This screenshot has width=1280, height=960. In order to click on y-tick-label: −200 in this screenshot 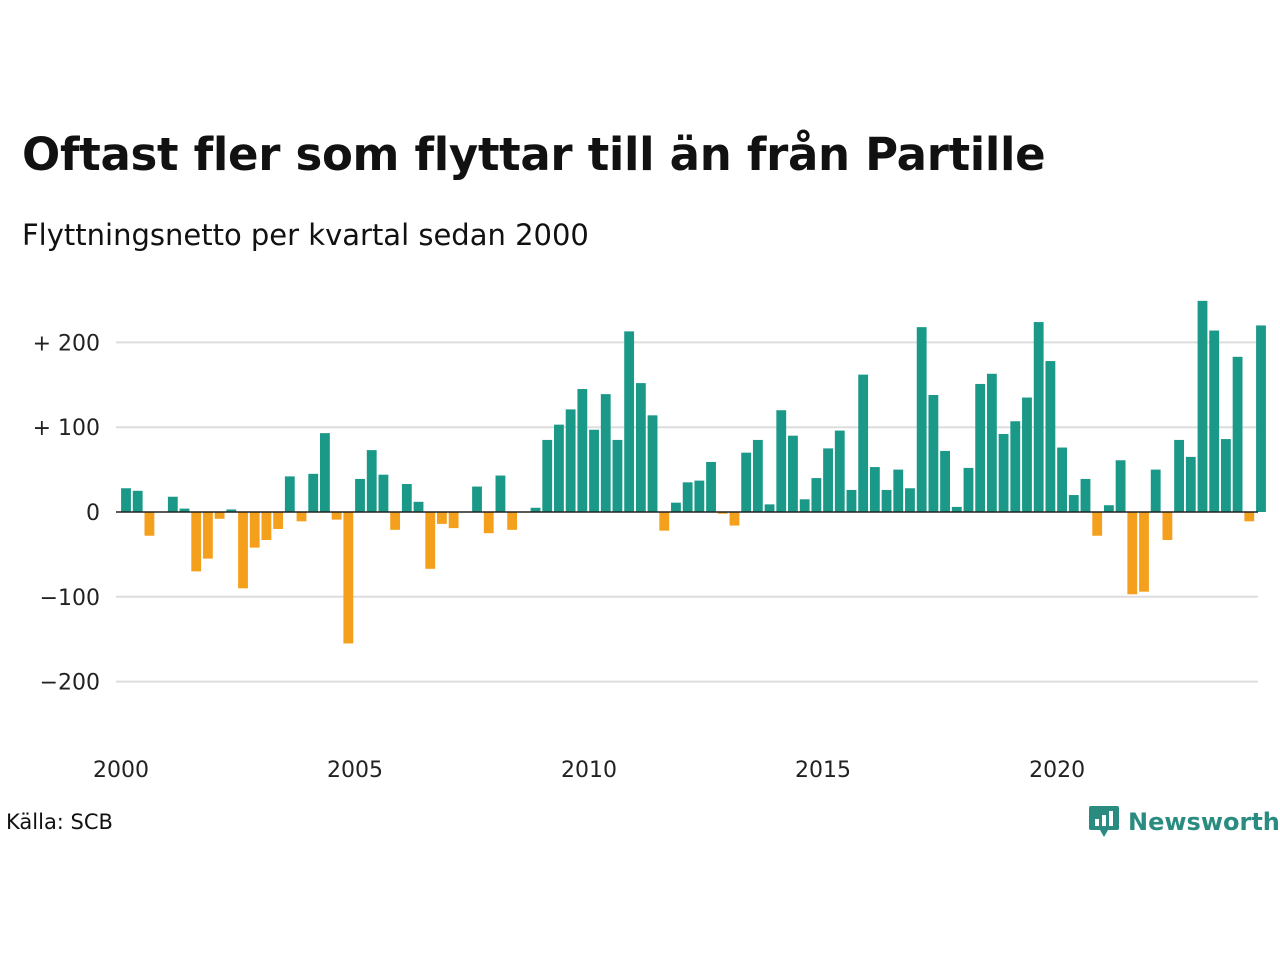, I will do `click(70, 683)`.